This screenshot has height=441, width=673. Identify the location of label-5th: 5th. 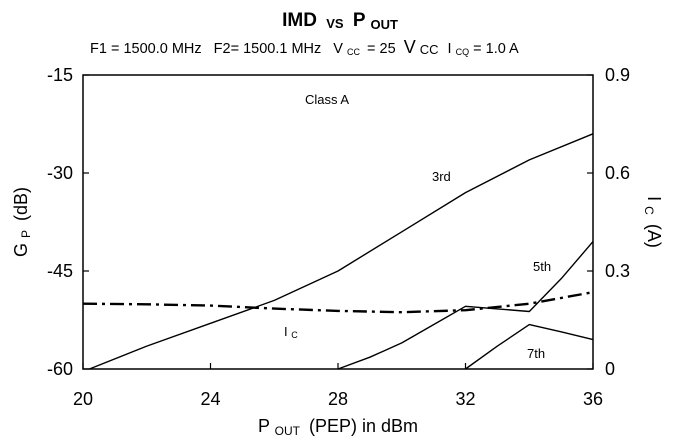
(542, 266).